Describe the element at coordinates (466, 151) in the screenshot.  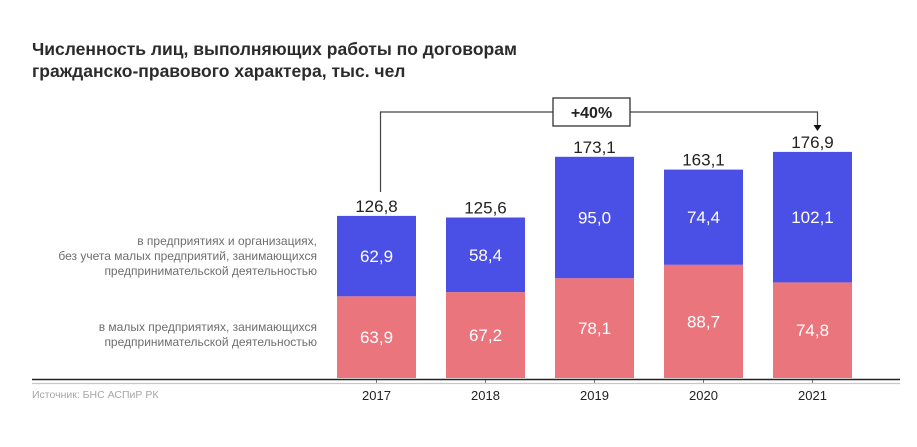
I see `bracket-left-line` at that location.